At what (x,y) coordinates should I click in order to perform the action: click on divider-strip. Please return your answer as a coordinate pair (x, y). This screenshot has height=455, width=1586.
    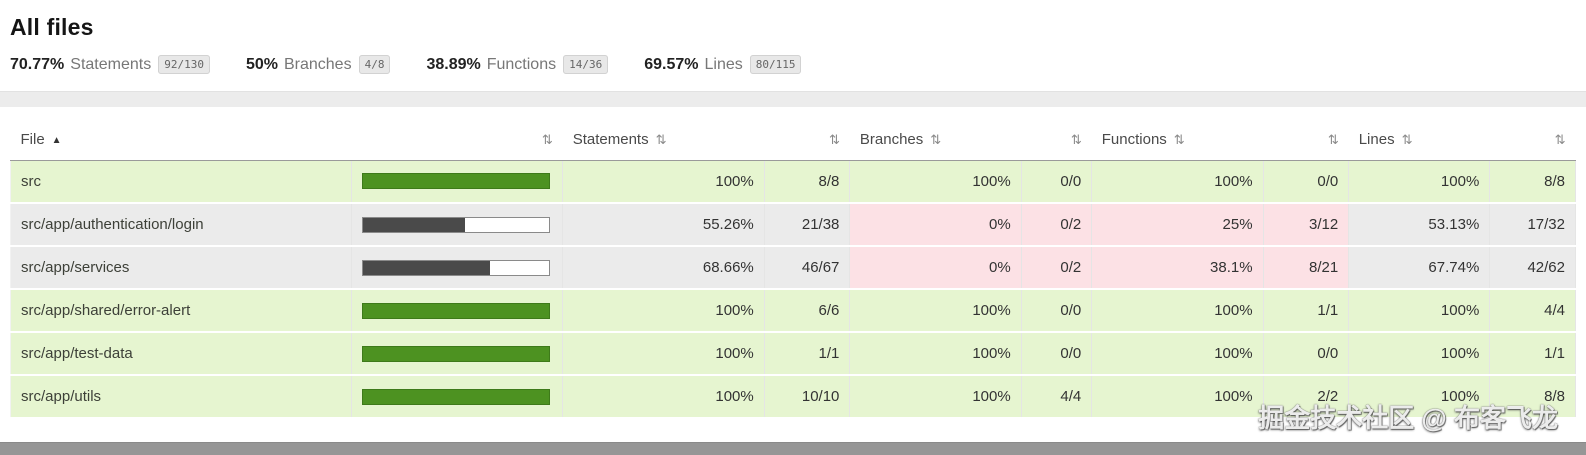
    Looking at the image, I should click on (793, 99).